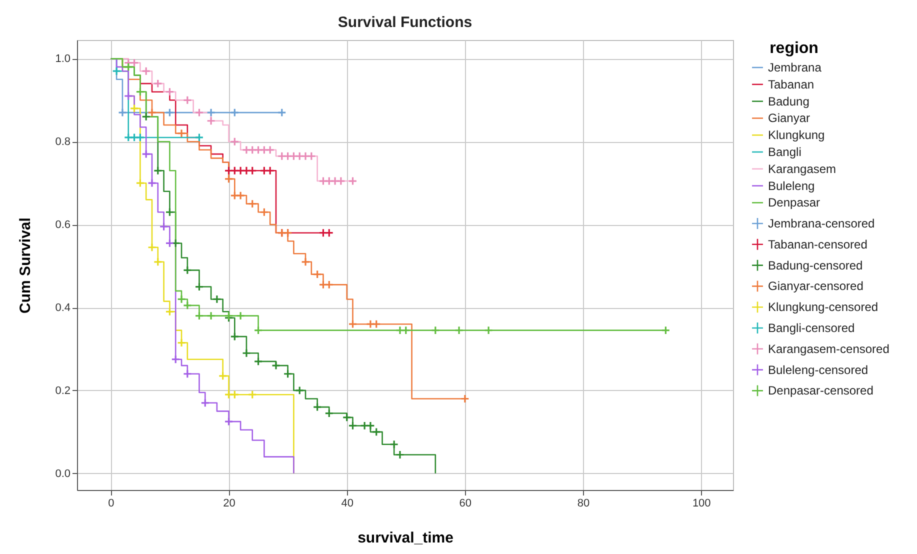 The height and width of the screenshot is (554, 917). I want to click on legend-label: Badung-censored, so click(815, 265).